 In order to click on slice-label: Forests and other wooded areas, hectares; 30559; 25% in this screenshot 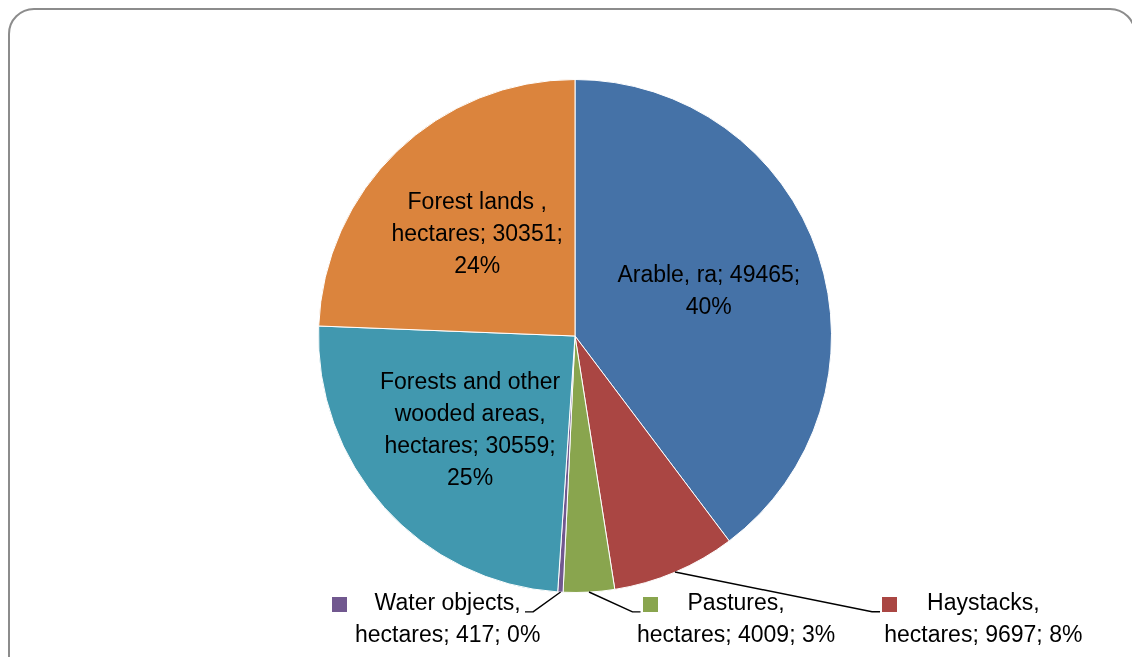, I will do `click(470, 428)`.